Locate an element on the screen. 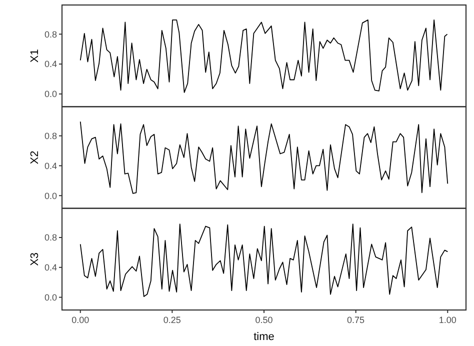 The width and height of the screenshot is (474, 346). x-tick-label: 1.00 is located at coordinates (447, 320).